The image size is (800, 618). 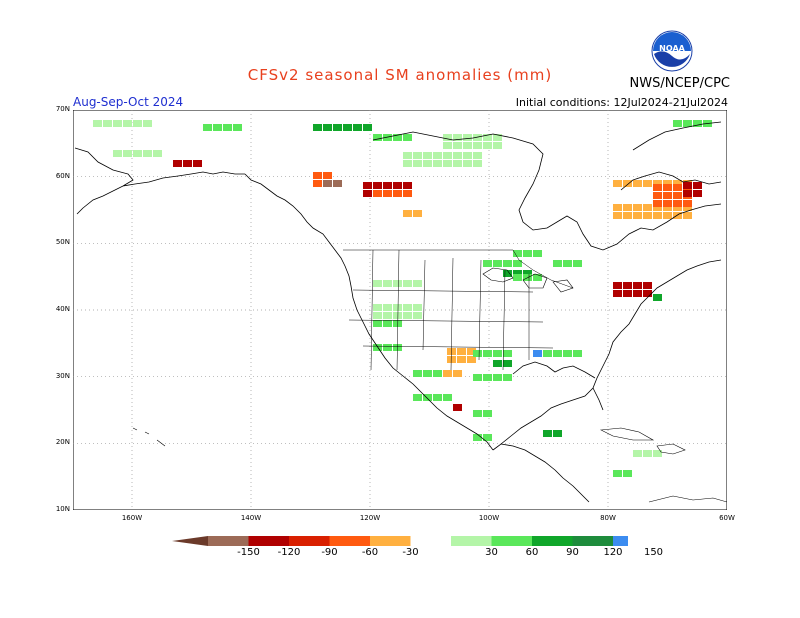 What do you see at coordinates (128, 102) in the screenshot?
I see `season-label: Aug-Sep-Oct 2024` at bounding box center [128, 102].